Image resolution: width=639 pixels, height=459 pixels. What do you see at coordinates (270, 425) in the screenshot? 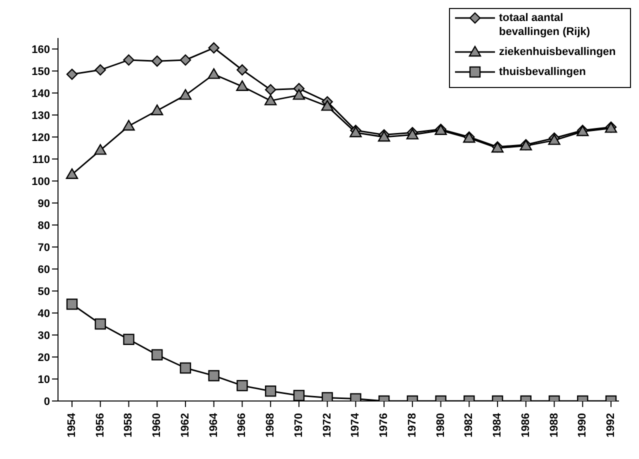
I see `x-tick-label: 1968` at bounding box center [270, 425].